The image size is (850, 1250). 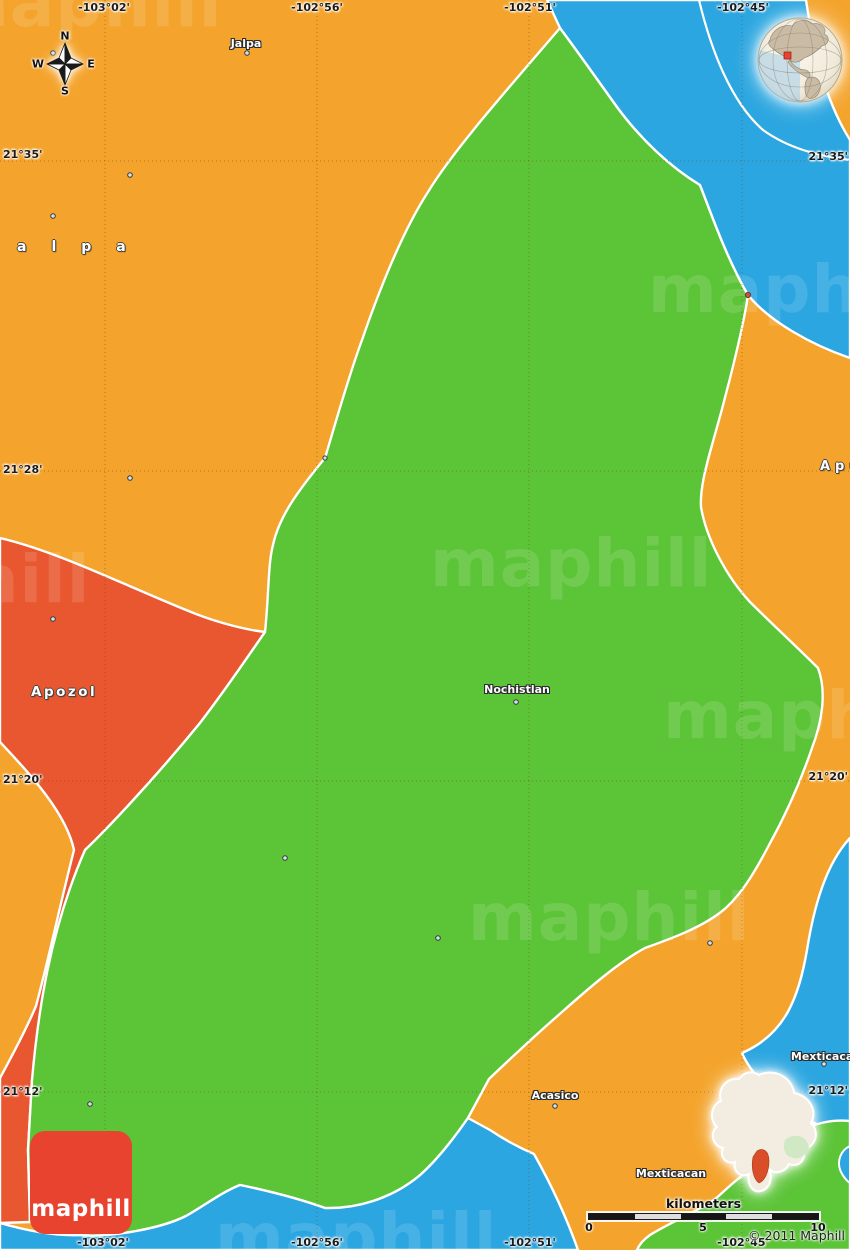 I want to click on coord-label-left-21-35: 21°35', so click(x=23, y=154).